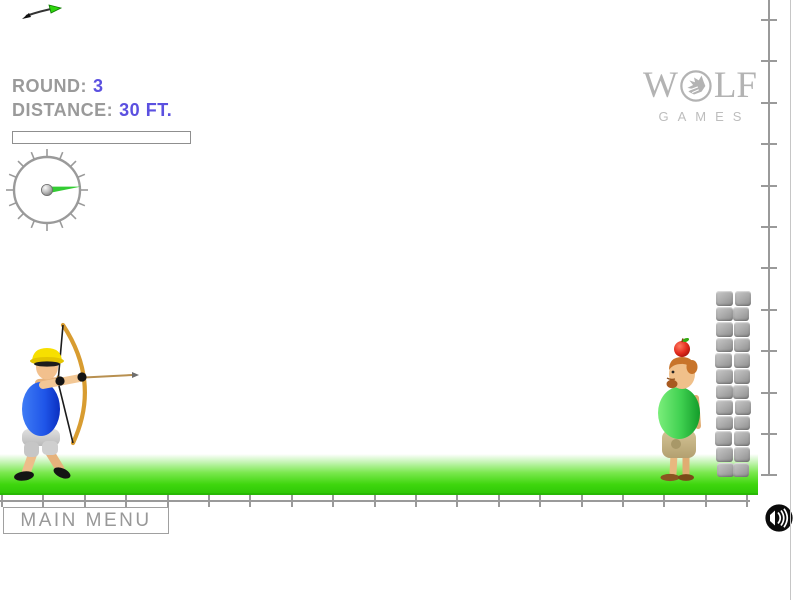 The height and width of the screenshot is (600, 800). I want to click on brick-column, so click(733, 385).